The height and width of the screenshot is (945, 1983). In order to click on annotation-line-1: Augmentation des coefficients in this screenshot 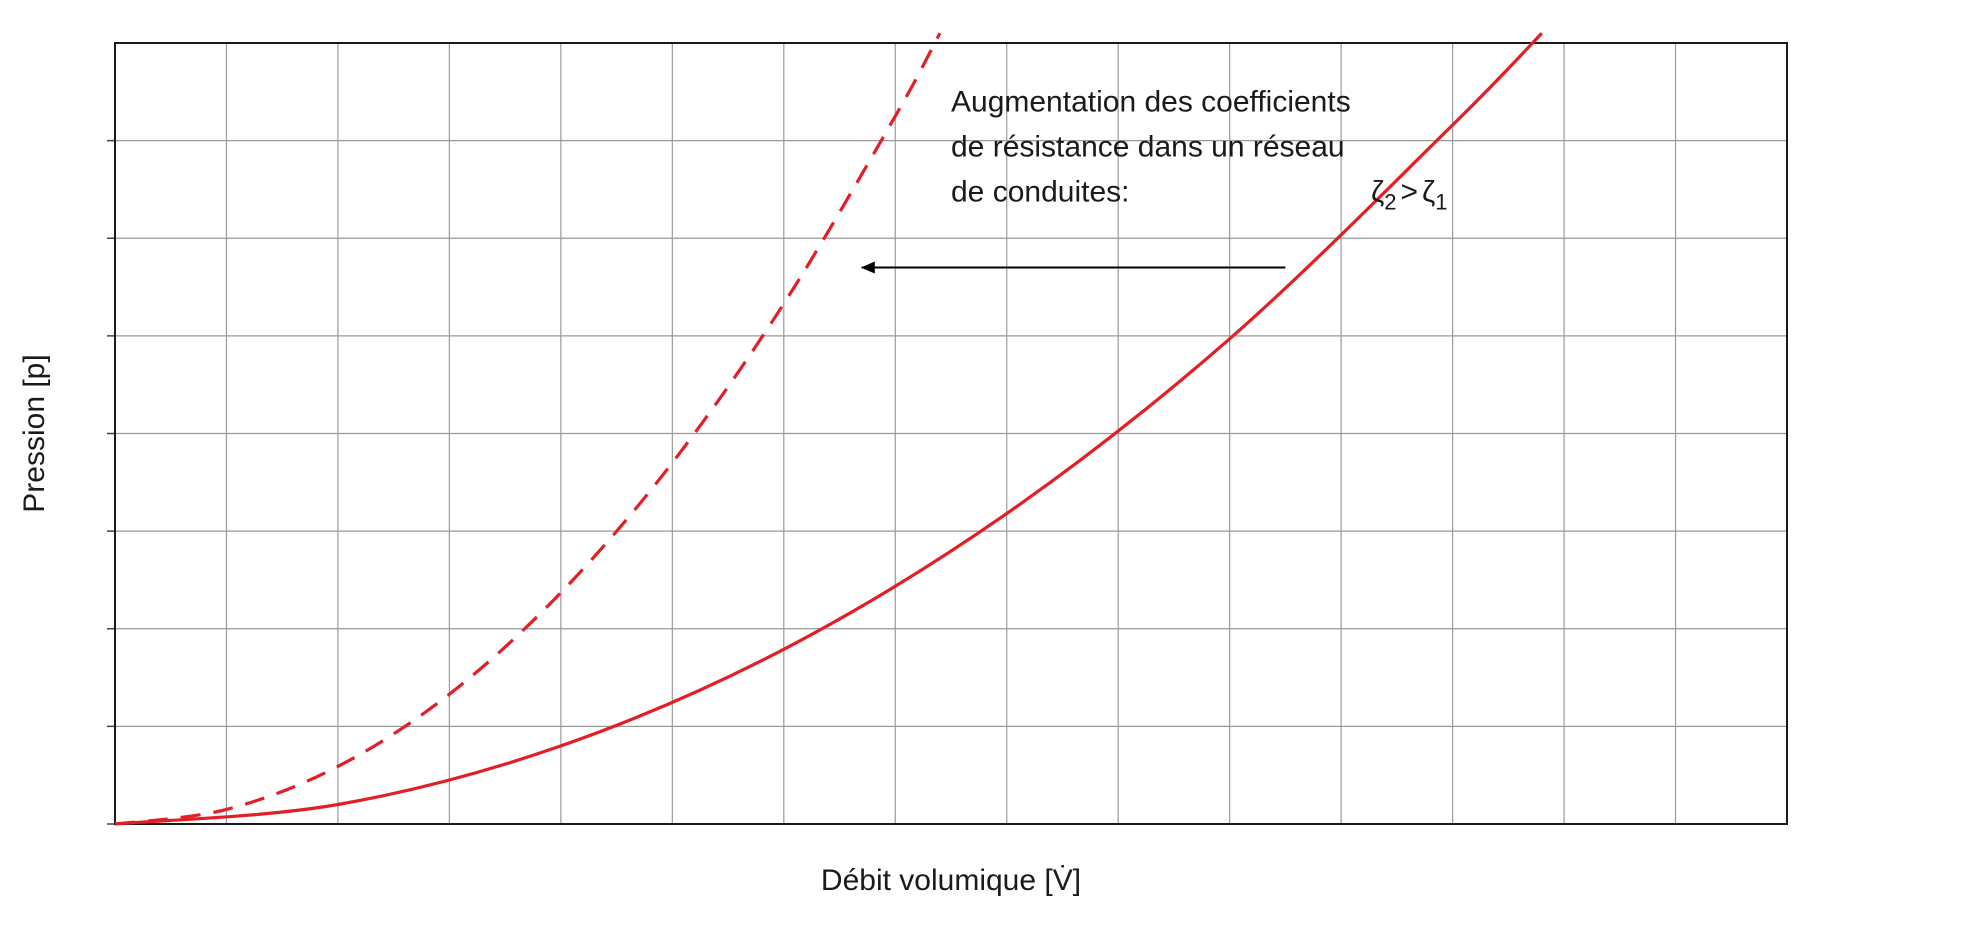, I will do `click(1151, 101)`.